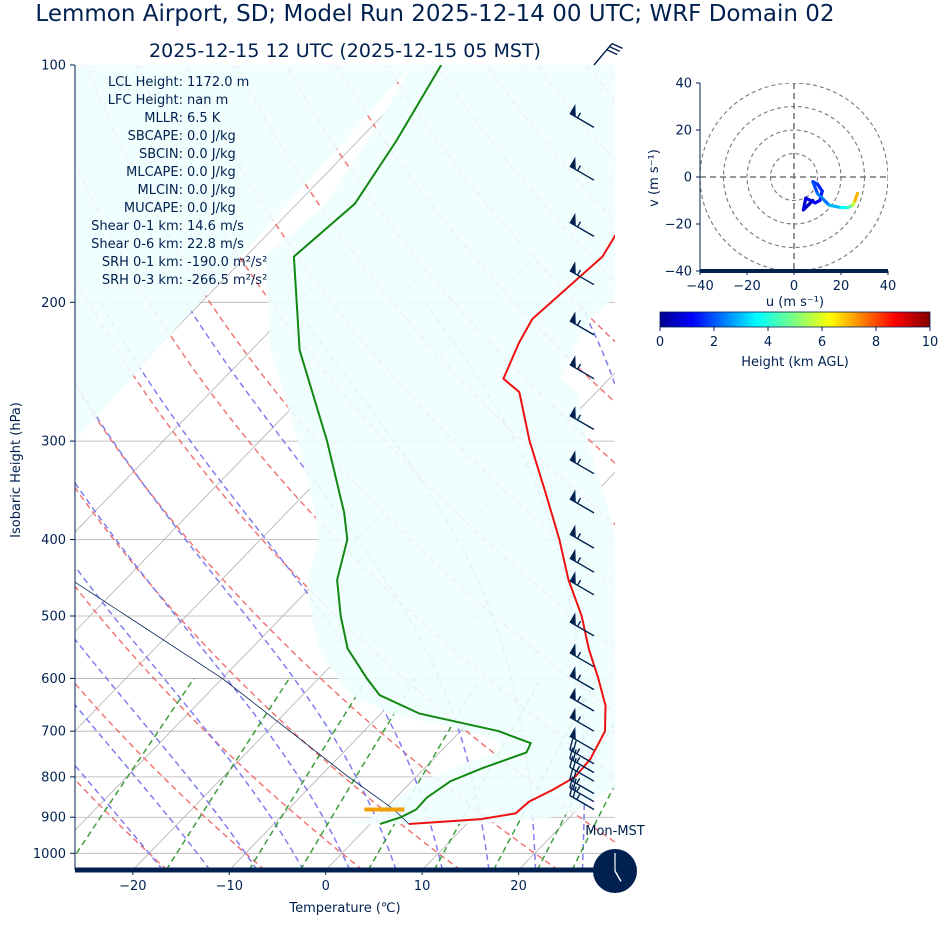  I want to click on index-label: LFC Height:, so click(145, 100).